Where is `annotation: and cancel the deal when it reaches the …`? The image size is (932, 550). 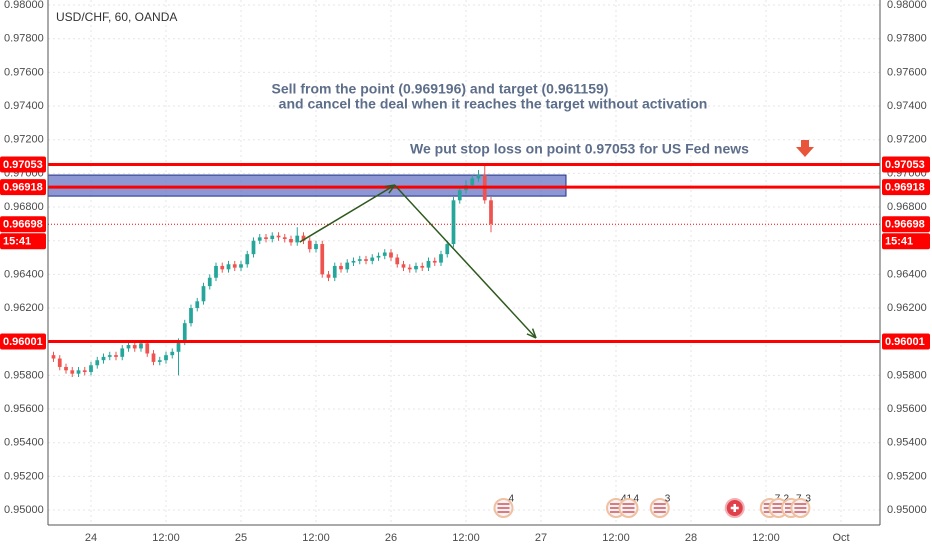
annotation: and cancel the deal when it reaches the … is located at coordinates (493, 104).